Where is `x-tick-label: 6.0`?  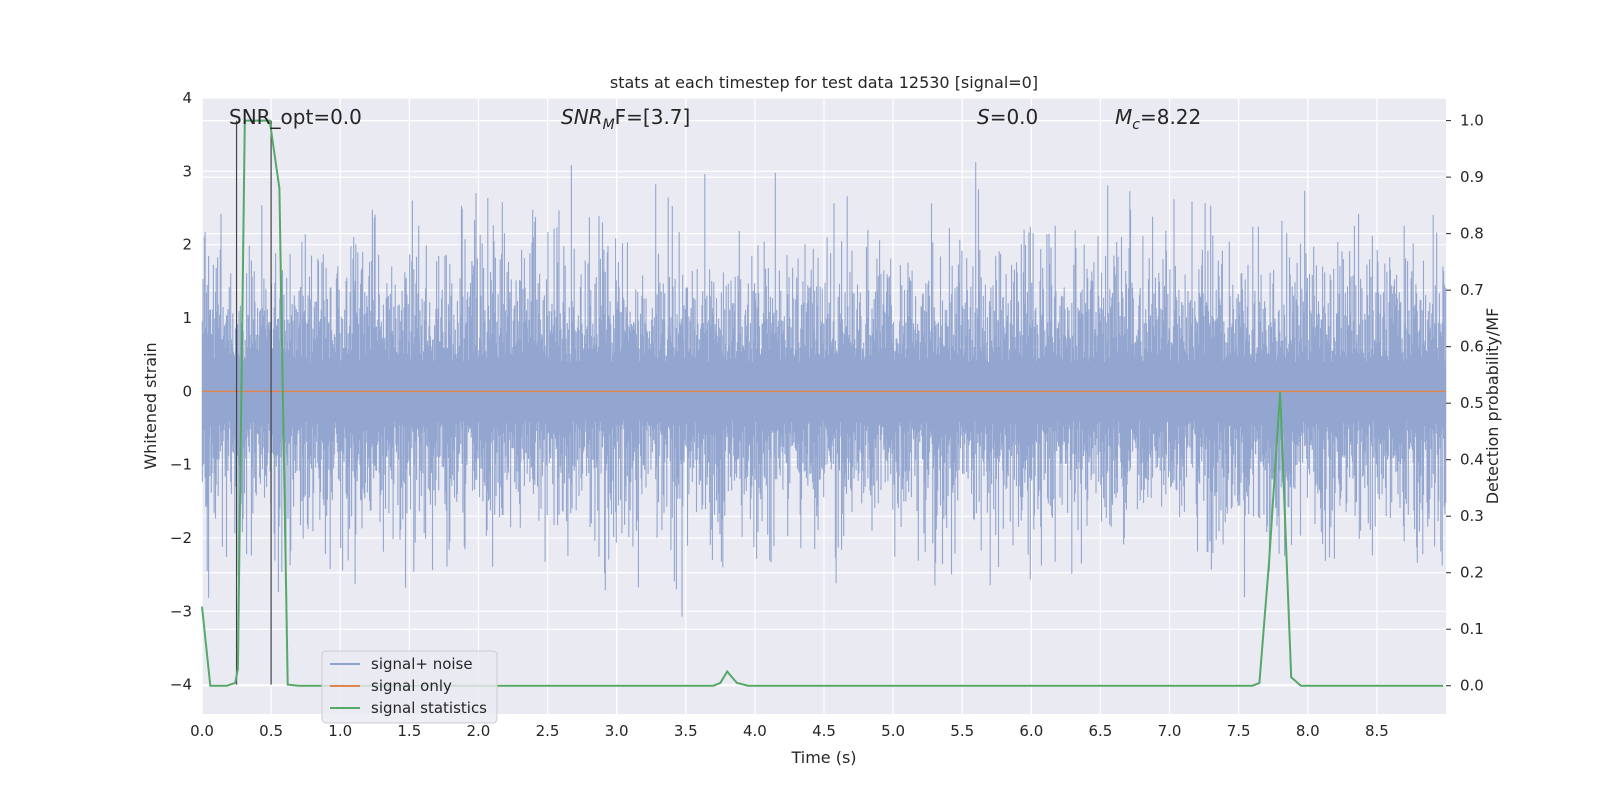 x-tick-label: 6.0 is located at coordinates (1031, 731).